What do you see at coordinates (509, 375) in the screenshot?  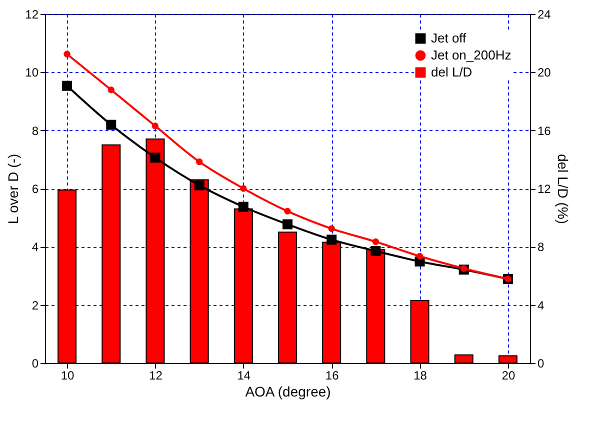 I see `x-tick-label: 20` at bounding box center [509, 375].